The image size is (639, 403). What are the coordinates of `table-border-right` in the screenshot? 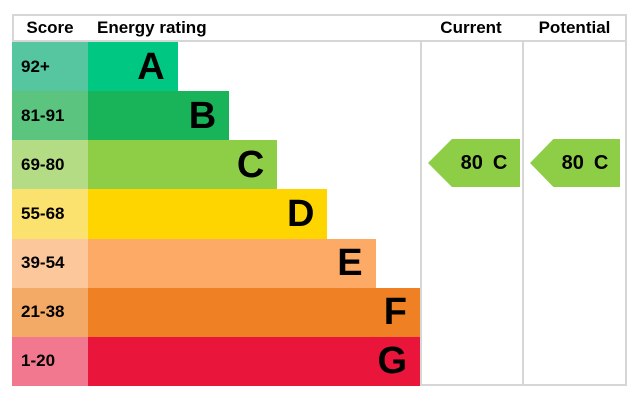 It's located at (626, 200).